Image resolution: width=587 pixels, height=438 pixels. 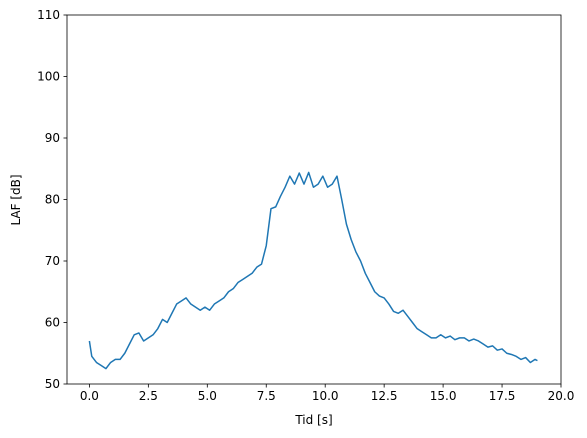 I want to click on x-tick-label: 10.0, so click(x=325, y=396).